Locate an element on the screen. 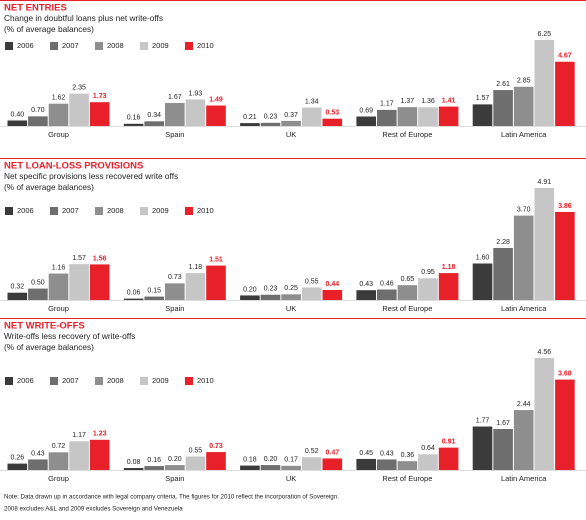 This screenshot has width=586, height=520. panel-title: NET LOAN-LOSS PROVISIONS is located at coordinates (73, 166).